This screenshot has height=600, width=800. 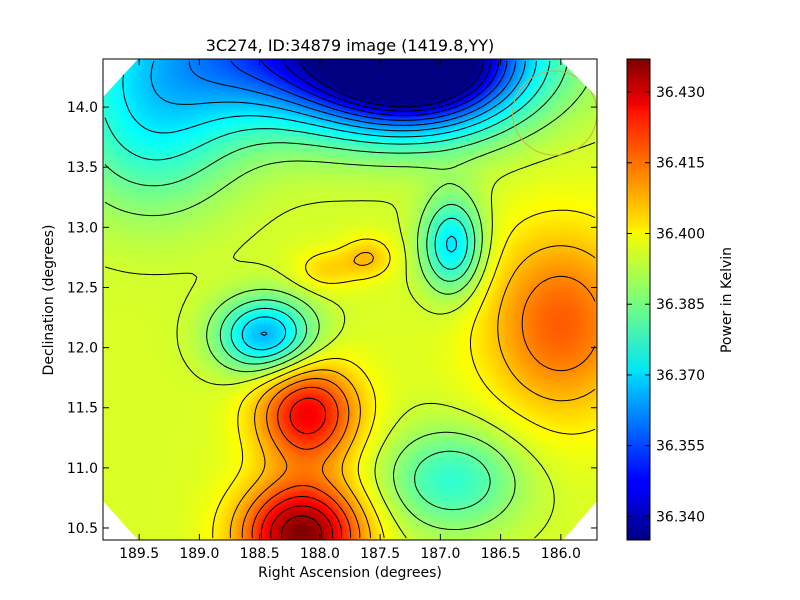 I want to click on beam-circle, so click(x=554, y=113).